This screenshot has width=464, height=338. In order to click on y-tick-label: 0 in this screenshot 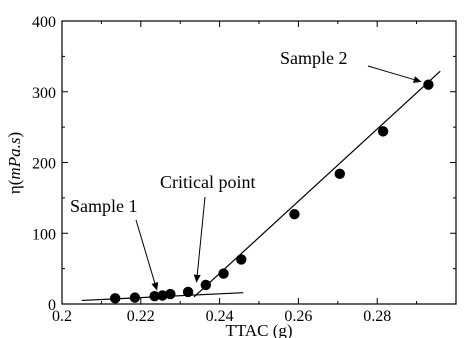, I will do `click(52, 305)`.